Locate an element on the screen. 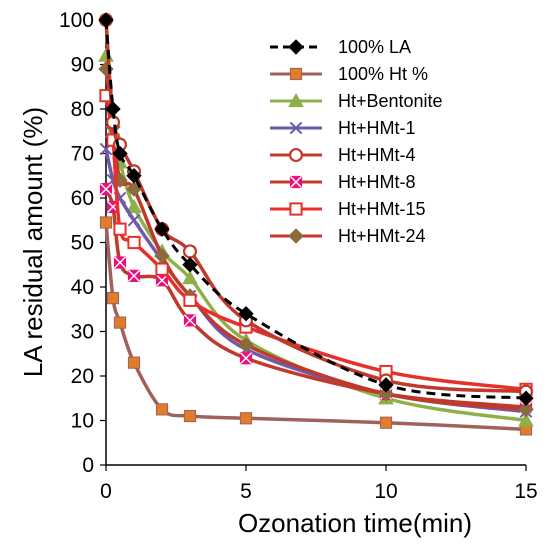  legend-item: Ht+HMt-4 is located at coordinates (343, 155).